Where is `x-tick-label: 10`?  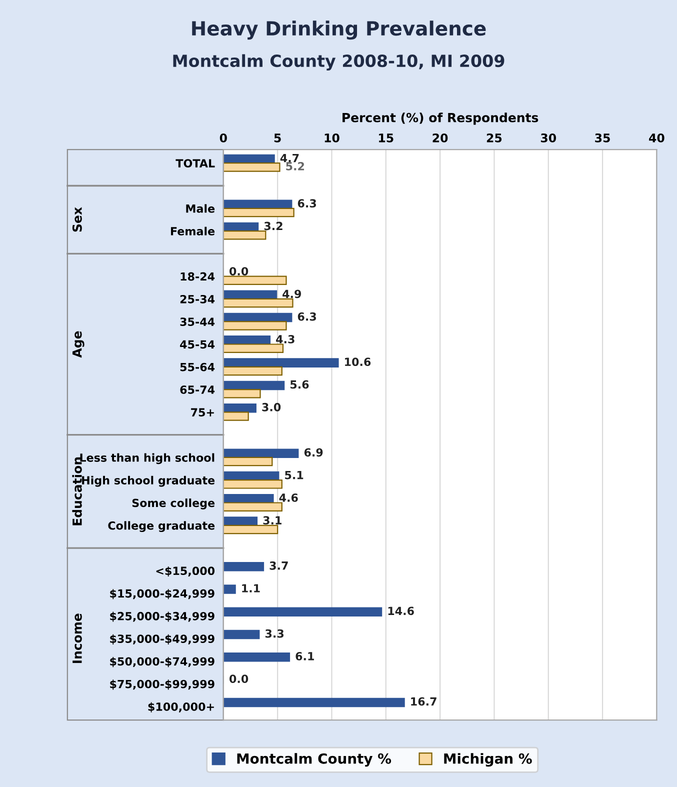 x-tick-label: 10 is located at coordinates (332, 137).